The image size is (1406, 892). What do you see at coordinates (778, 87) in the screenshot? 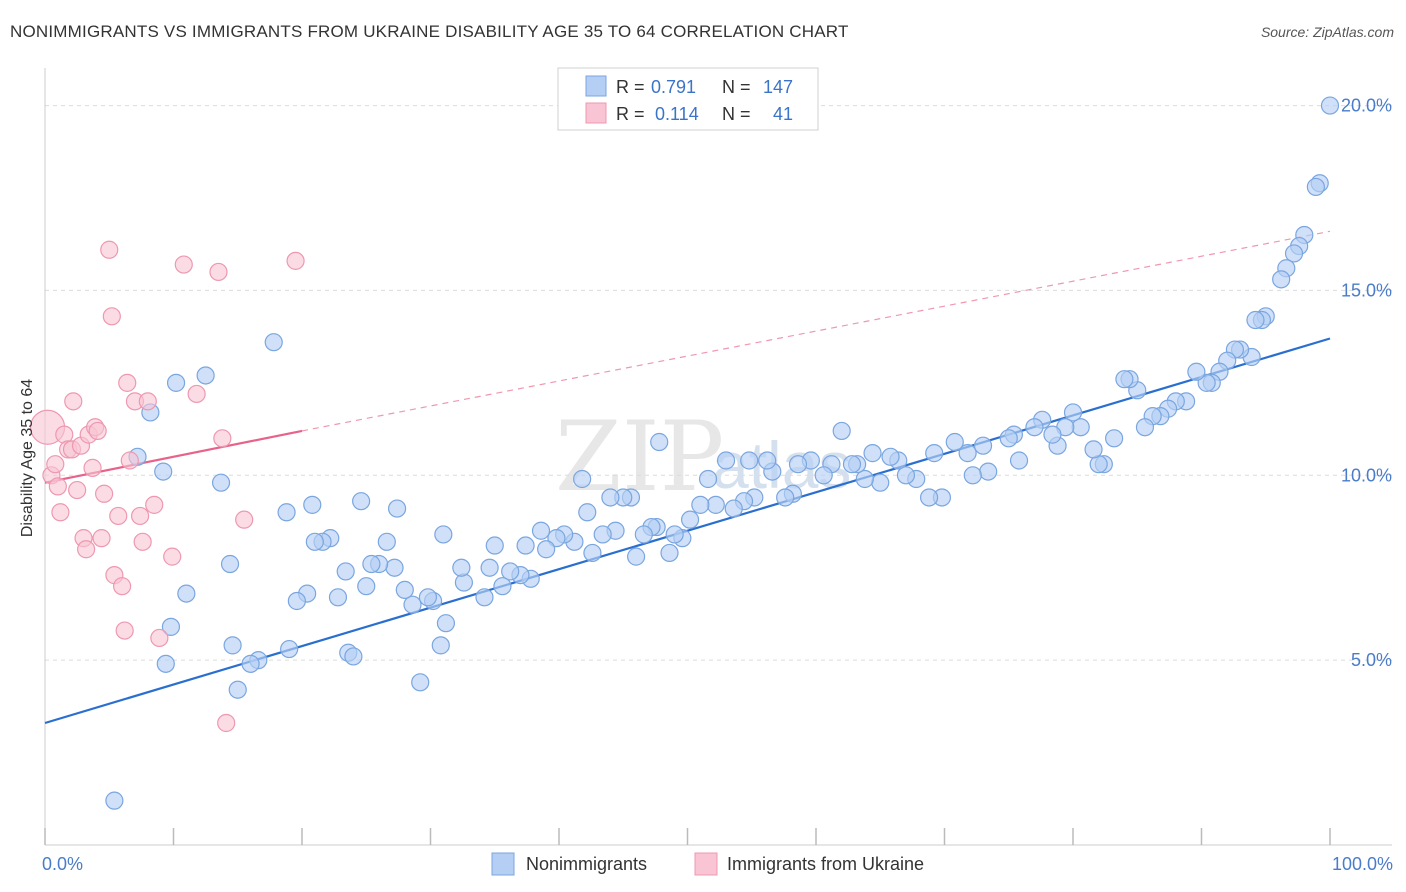
I see `legend-n-value-1: 147` at bounding box center [778, 87].